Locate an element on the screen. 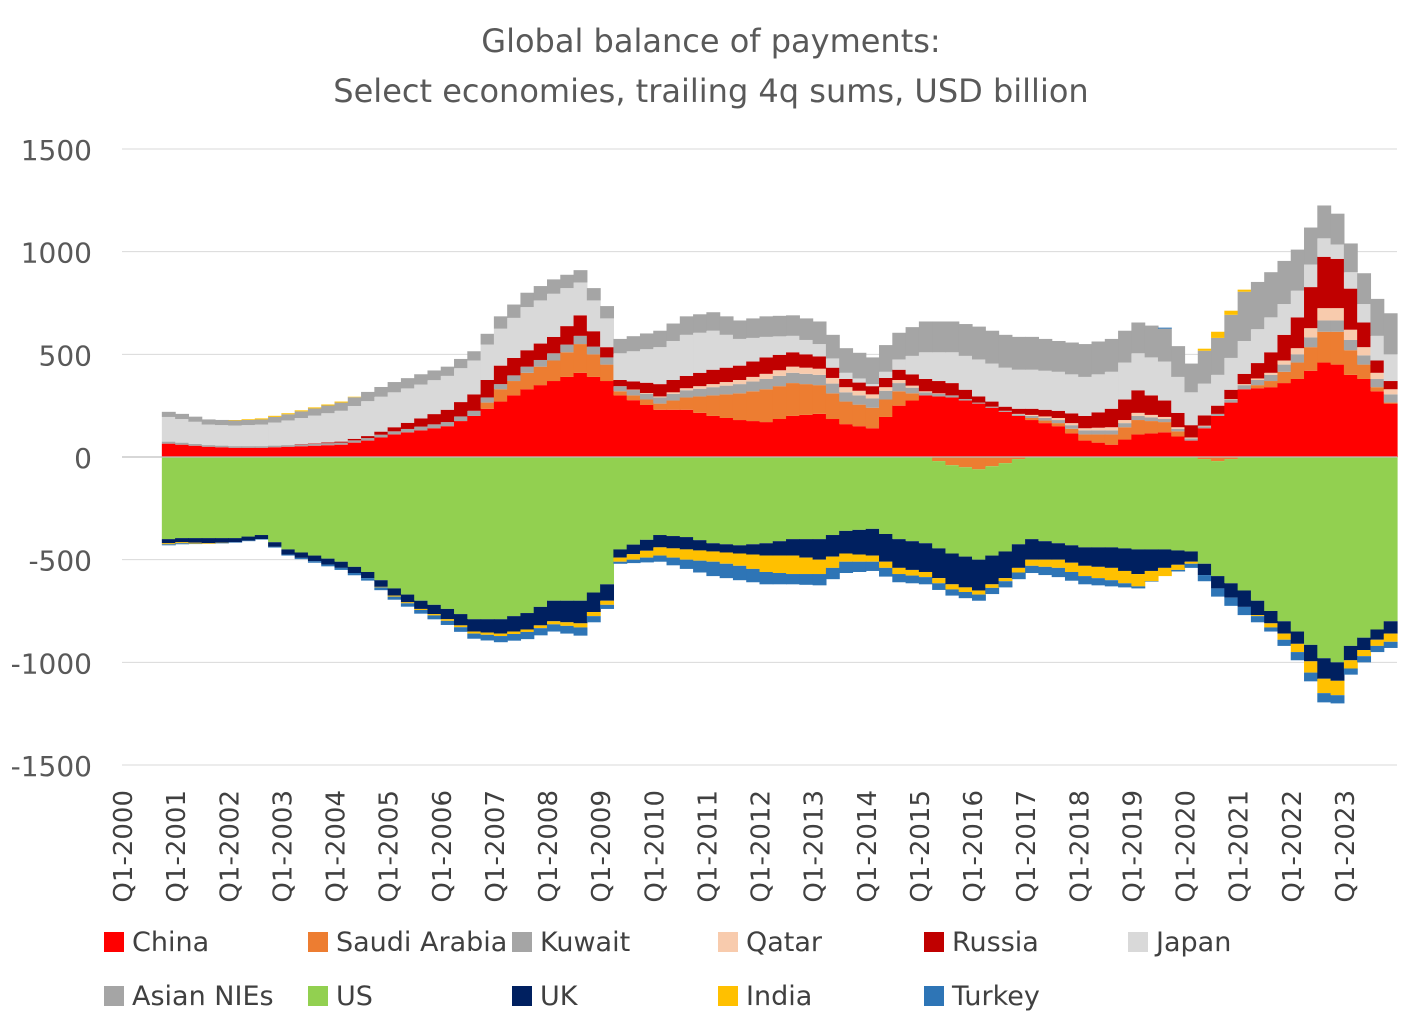  x-tick-label: Q1-2011 is located at coordinates (708, 846).